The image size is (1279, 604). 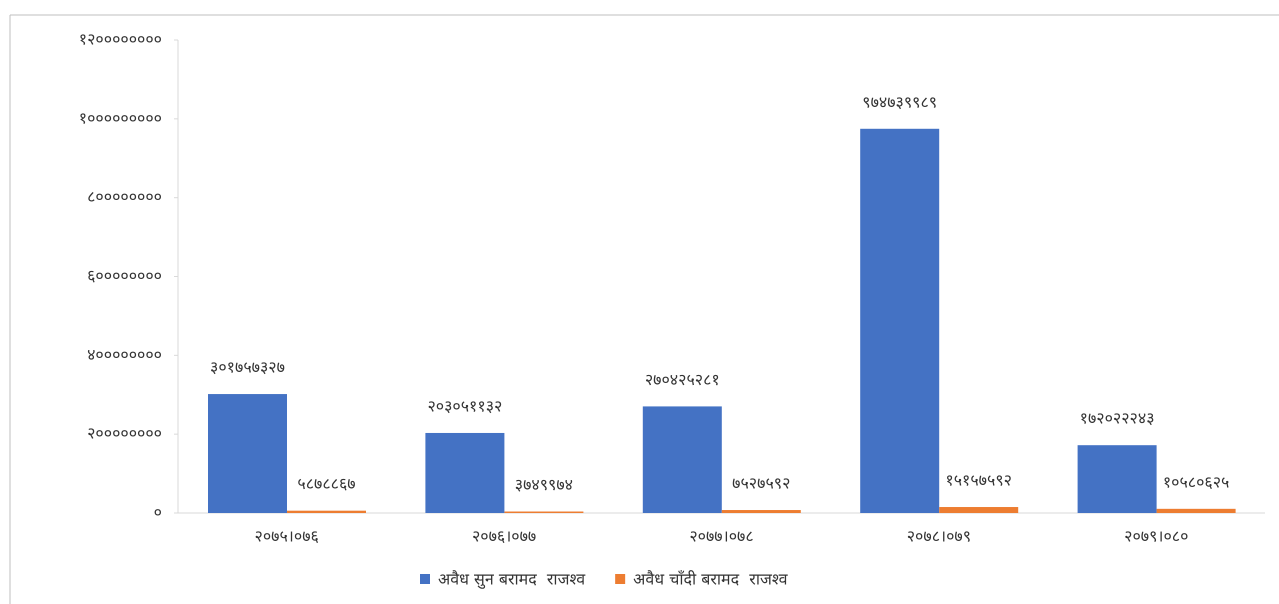 I want to click on data-label: ९७४७३९९८९, so click(x=899, y=101).